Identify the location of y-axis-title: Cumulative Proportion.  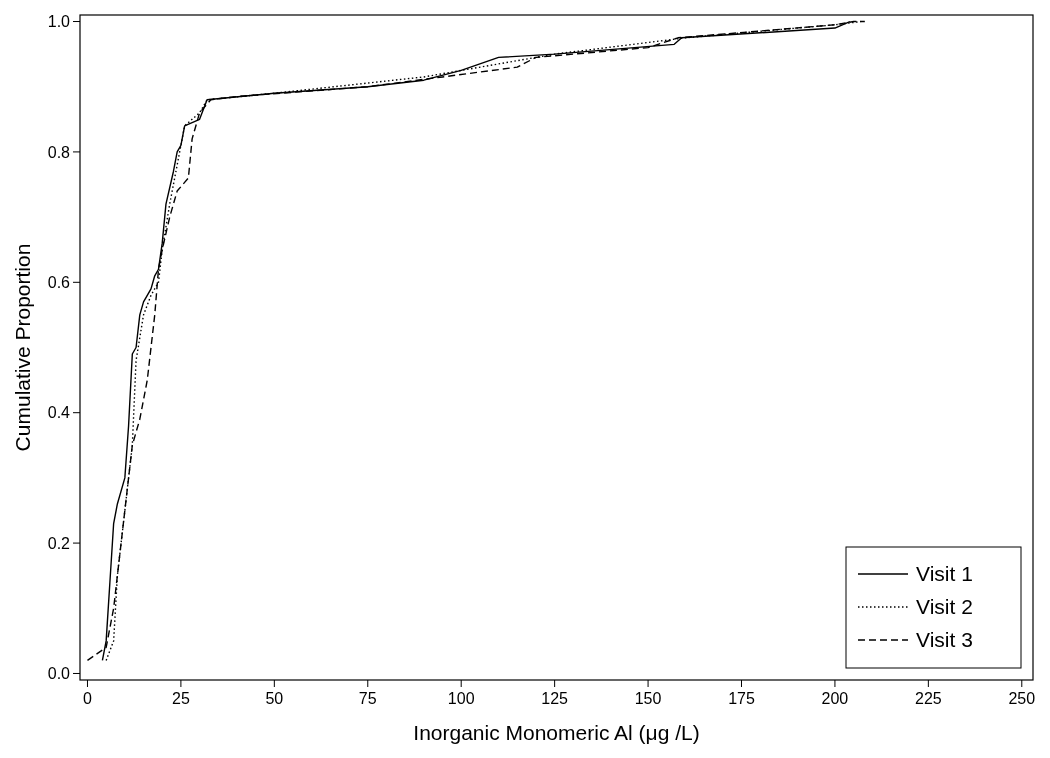
(22, 347).